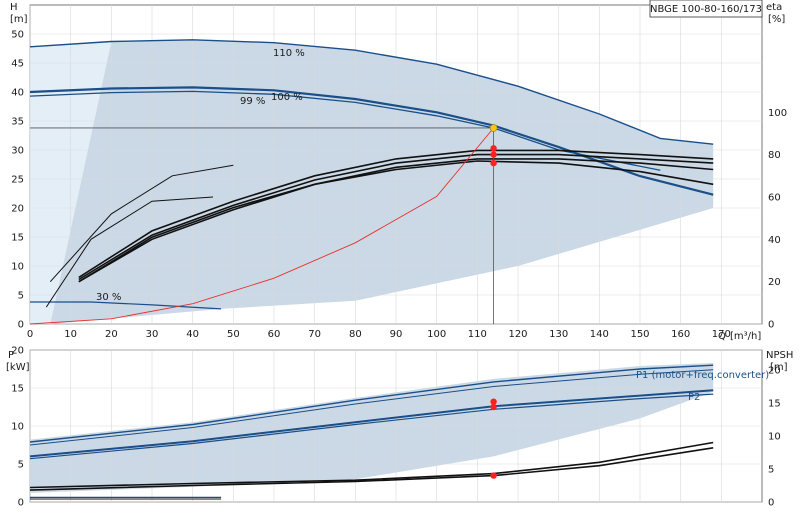 This screenshot has height=520, width=800. I want to click on chart-title: NBGE 100-80-160/173, so click(706, 9).